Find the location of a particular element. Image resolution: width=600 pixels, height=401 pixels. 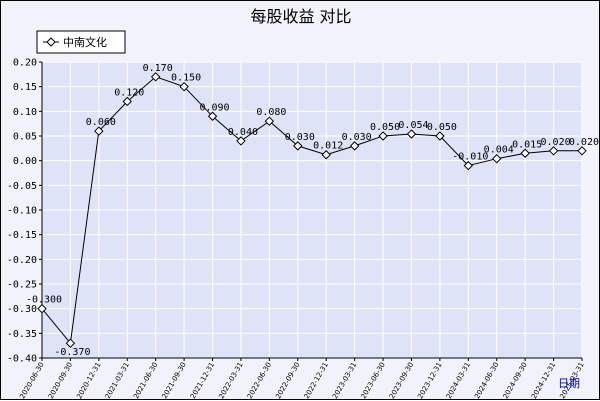

y-tick-label: -0.10 is located at coordinates (22, 211).